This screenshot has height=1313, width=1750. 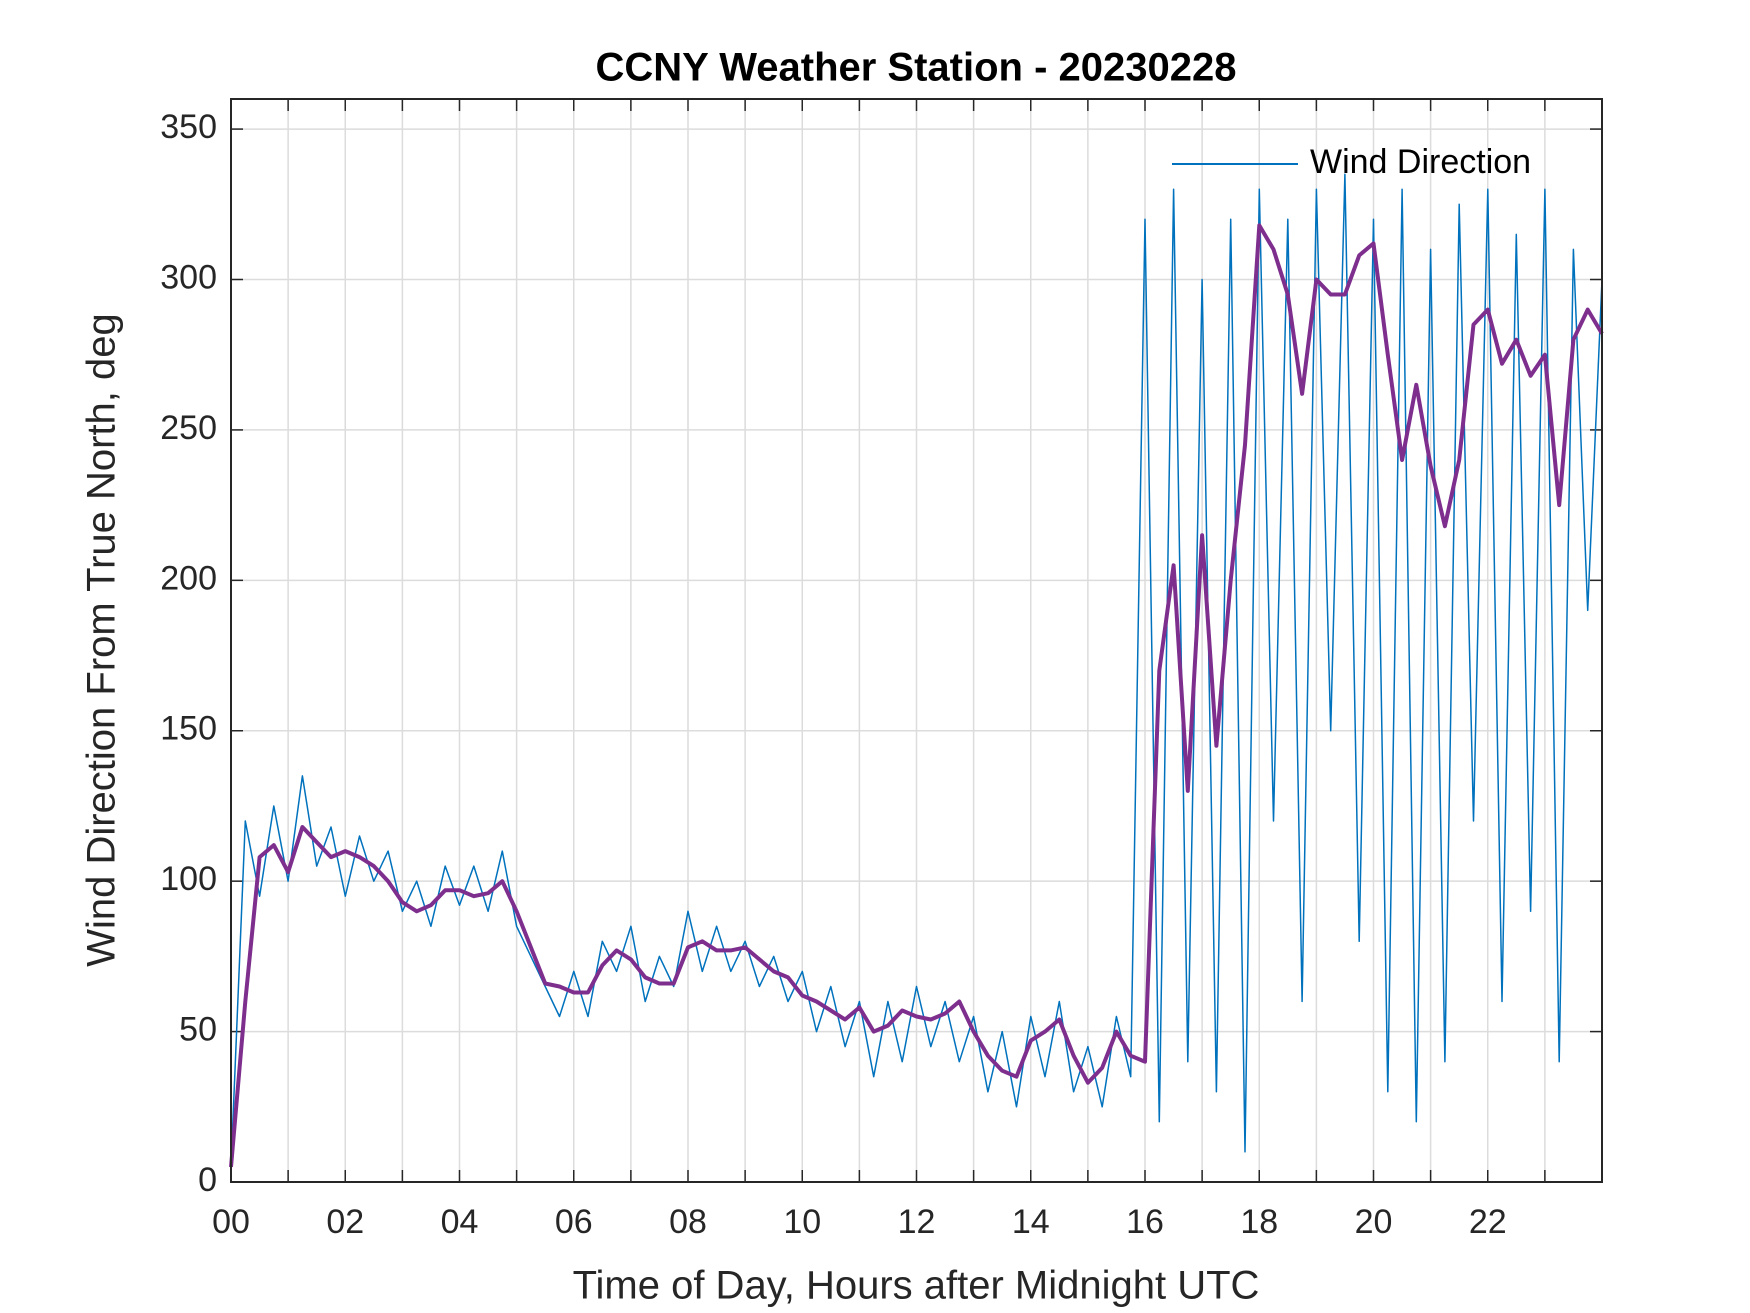 I want to click on x-tick-label: 08, so click(x=688, y=1222).